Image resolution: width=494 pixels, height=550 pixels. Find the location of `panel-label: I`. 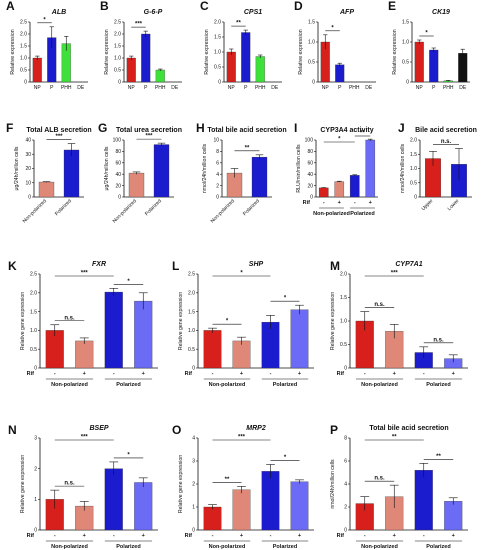

panel-label: I is located at coordinates (295, 128).